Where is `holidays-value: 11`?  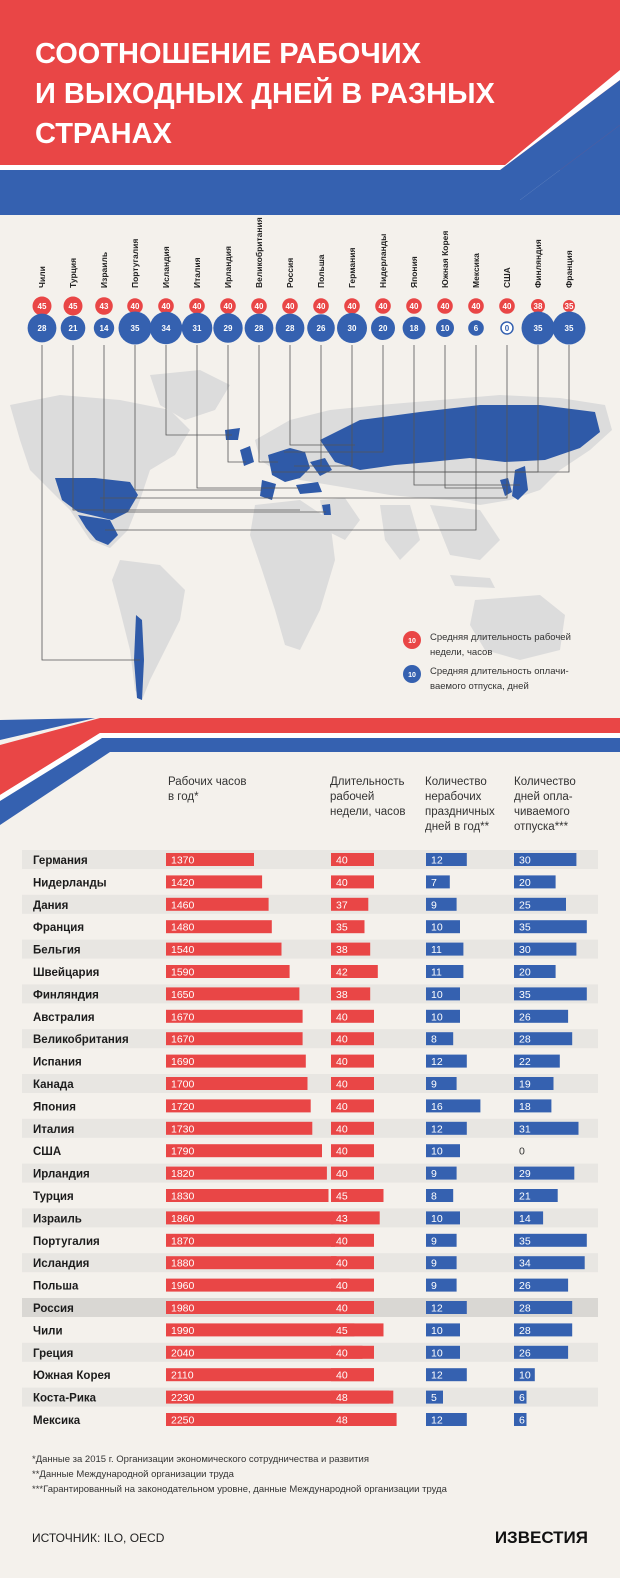
holidays-value: 11 is located at coordinates (436, 973).